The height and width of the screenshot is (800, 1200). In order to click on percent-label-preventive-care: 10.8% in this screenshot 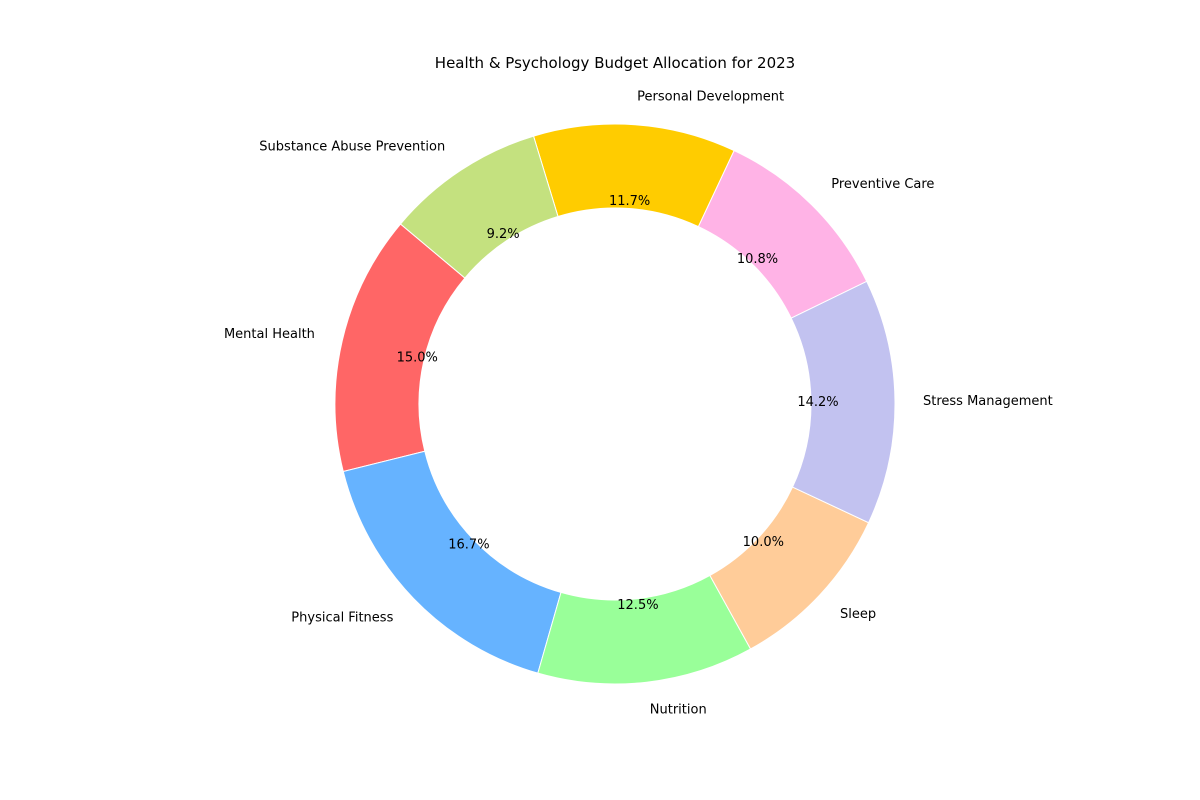, I will do `click(757, 259)`.